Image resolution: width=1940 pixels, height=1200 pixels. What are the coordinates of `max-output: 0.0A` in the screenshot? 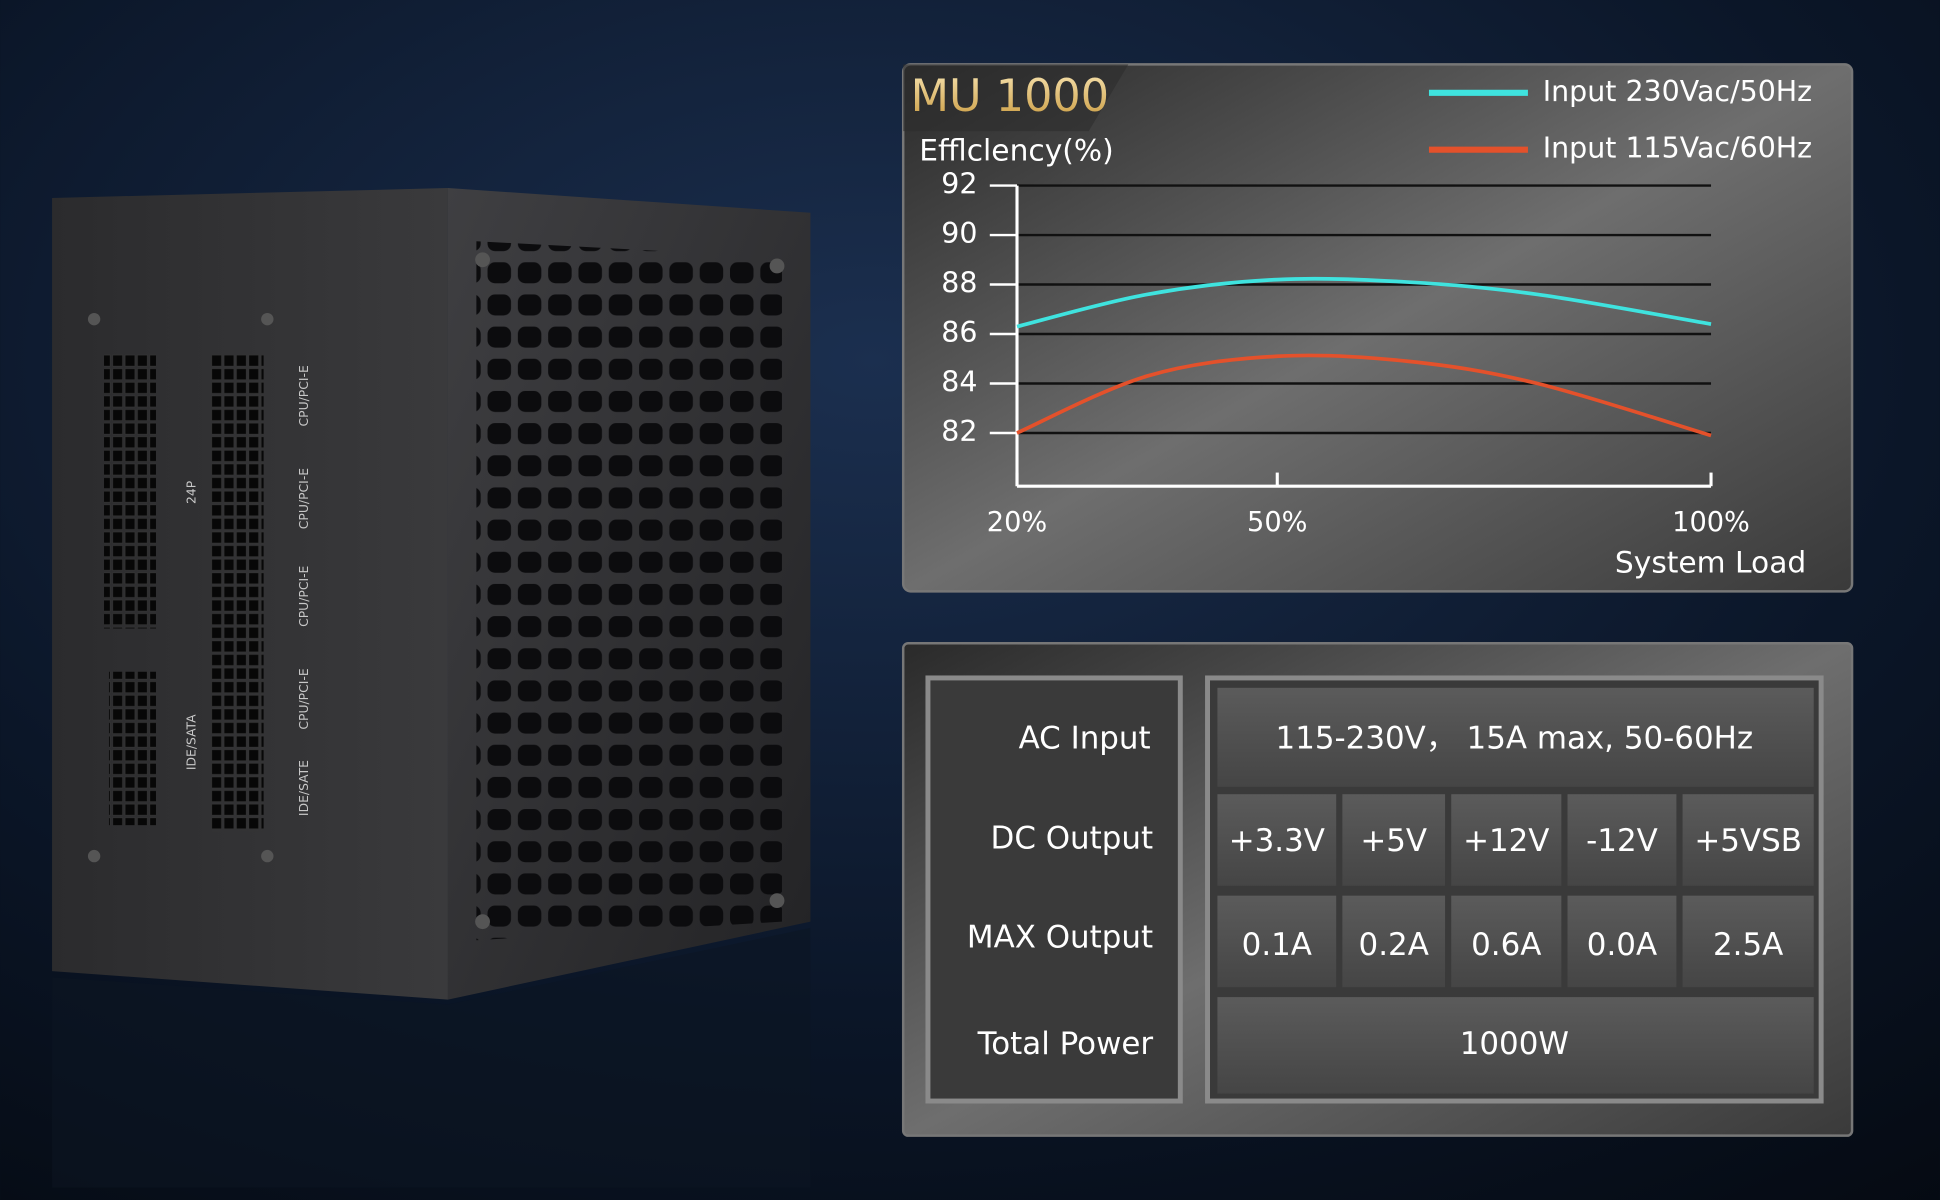 It's located at (1622, 945).